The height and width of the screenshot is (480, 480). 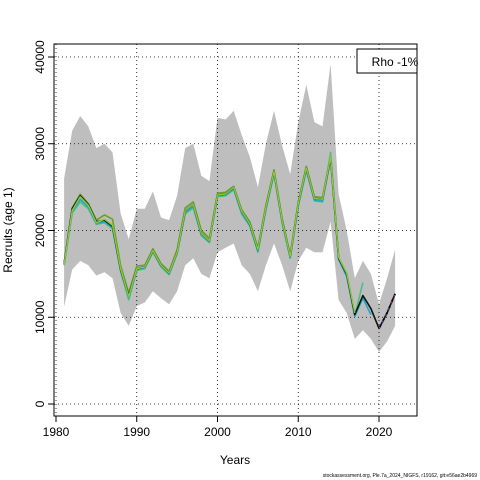 What do you see at coordinates (40, 403) in the screenshot?
I see `y-tick-label-0: 0` at bounding box center [40, 403].